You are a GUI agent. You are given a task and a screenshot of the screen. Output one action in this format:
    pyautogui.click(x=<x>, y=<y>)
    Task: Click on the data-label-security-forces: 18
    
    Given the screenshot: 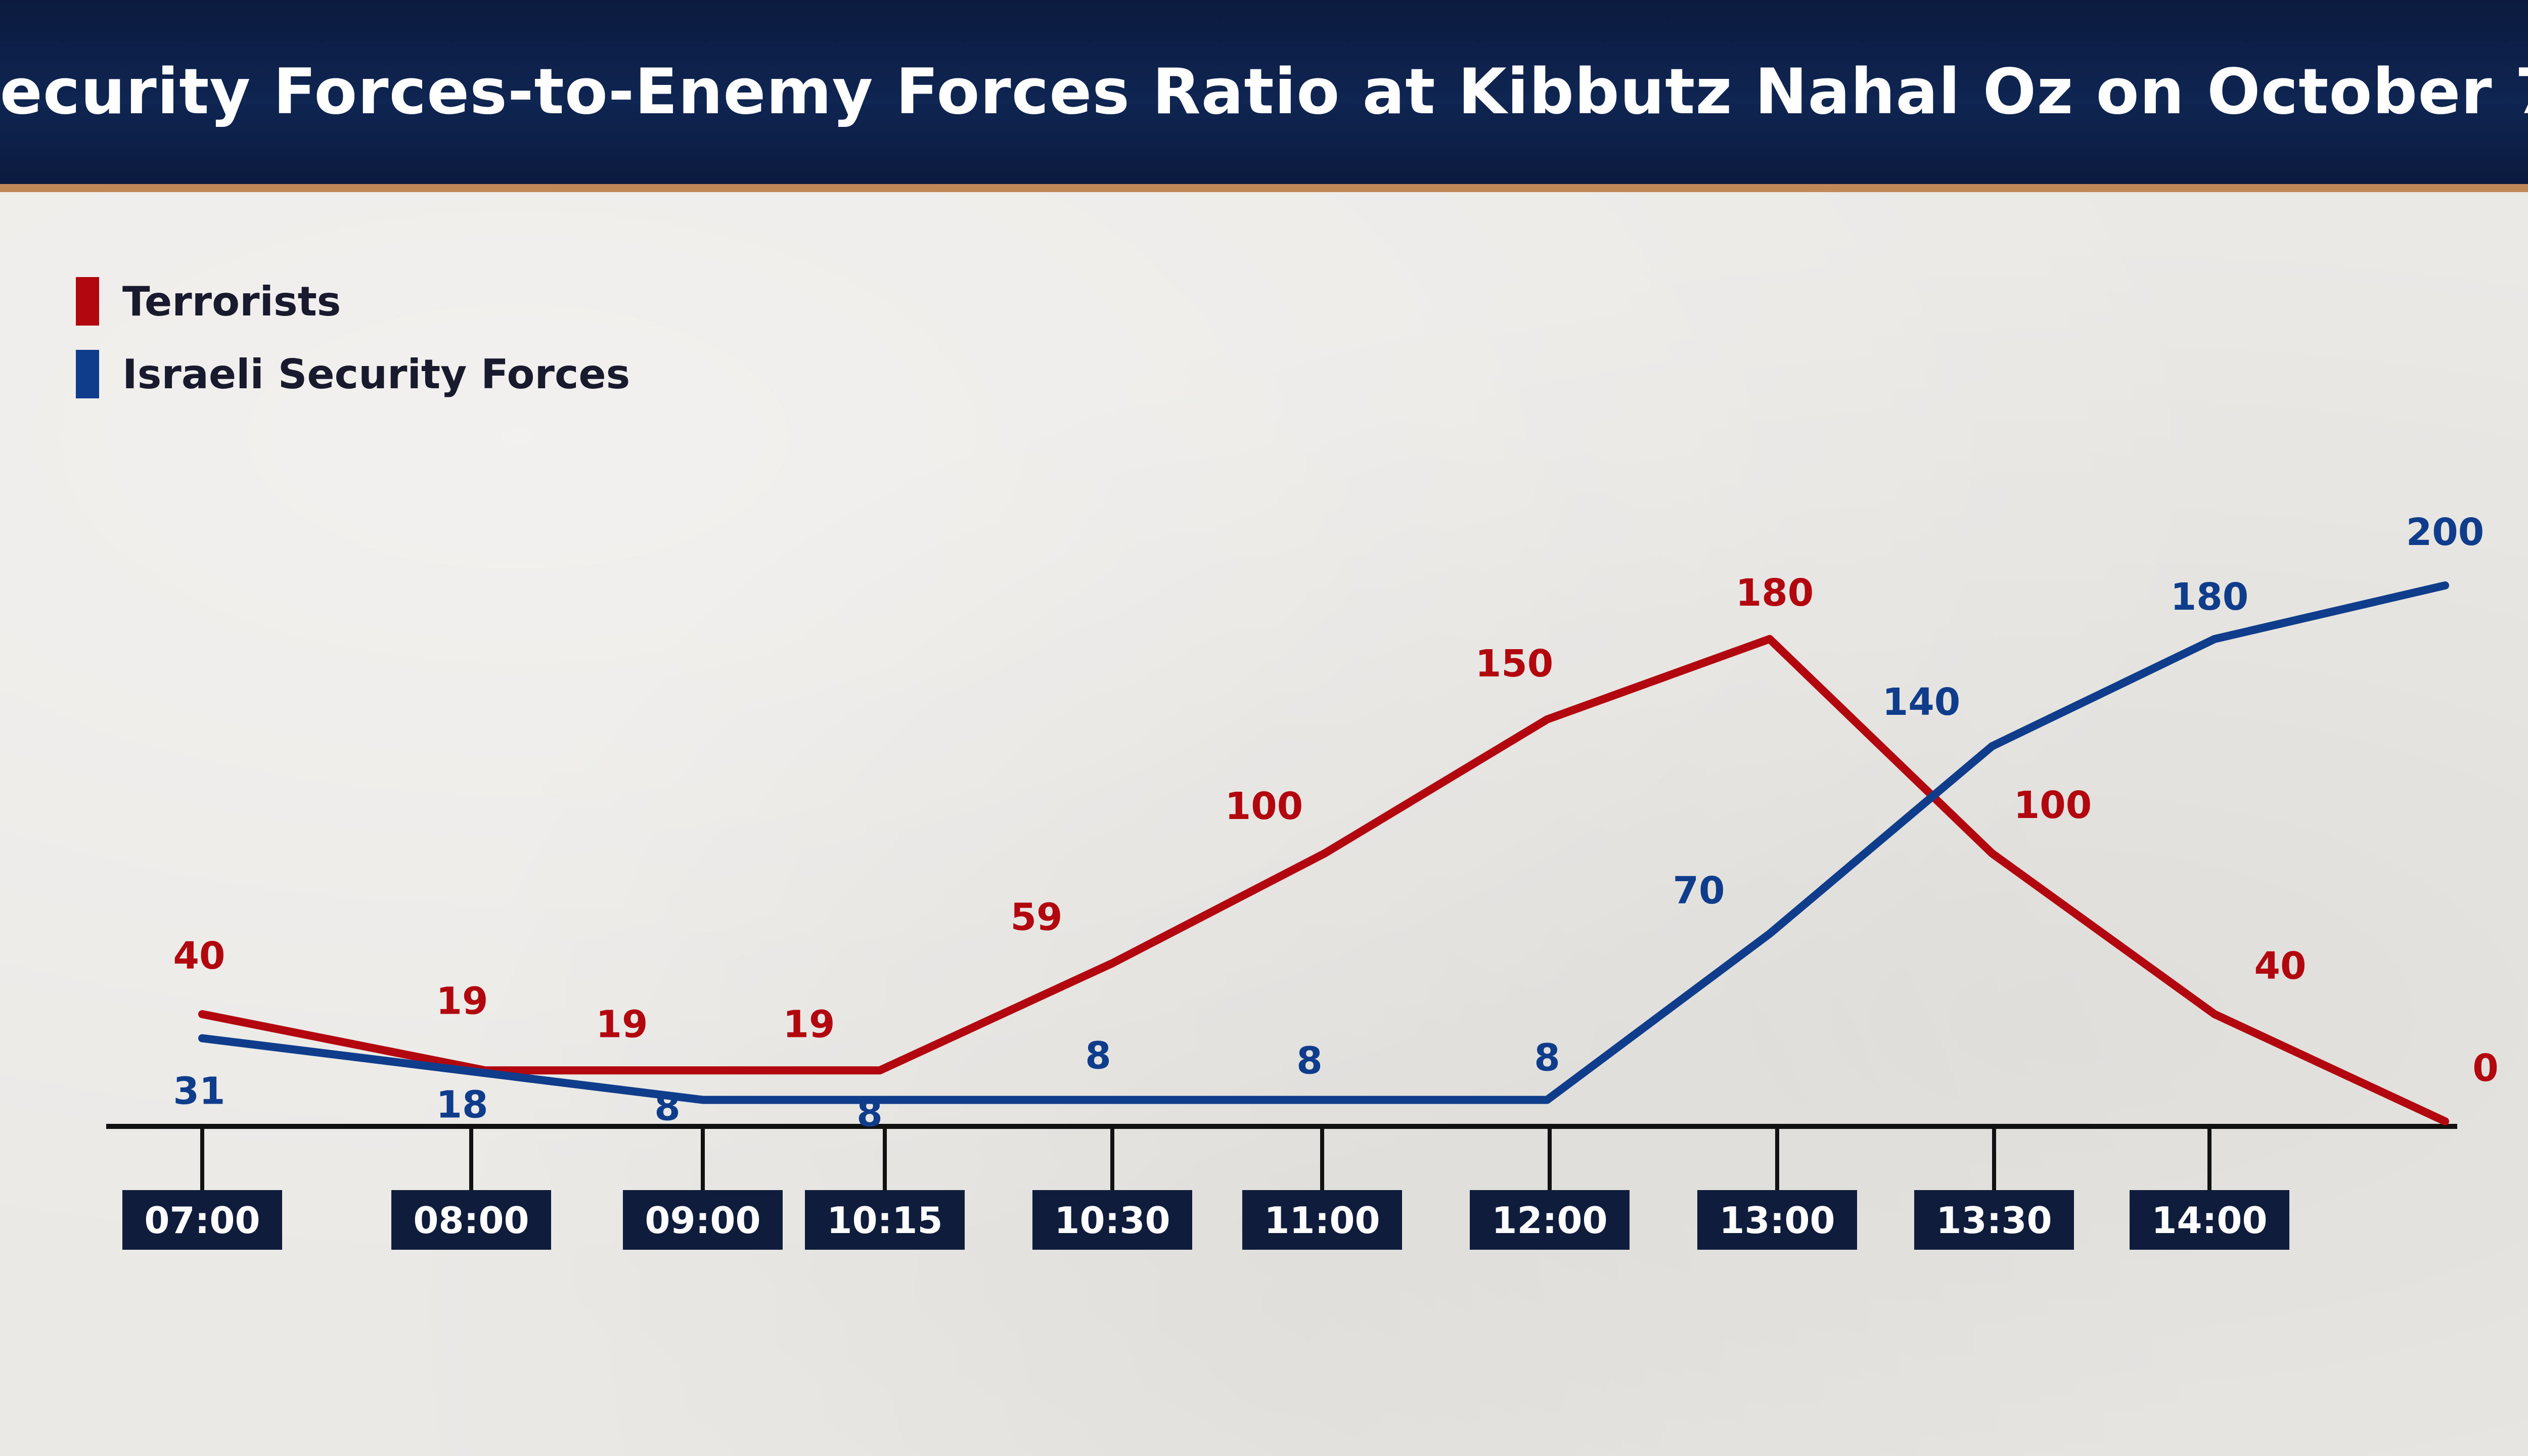 What is the action you would take?
    pyautogui.click(x=462, y=1105)
    